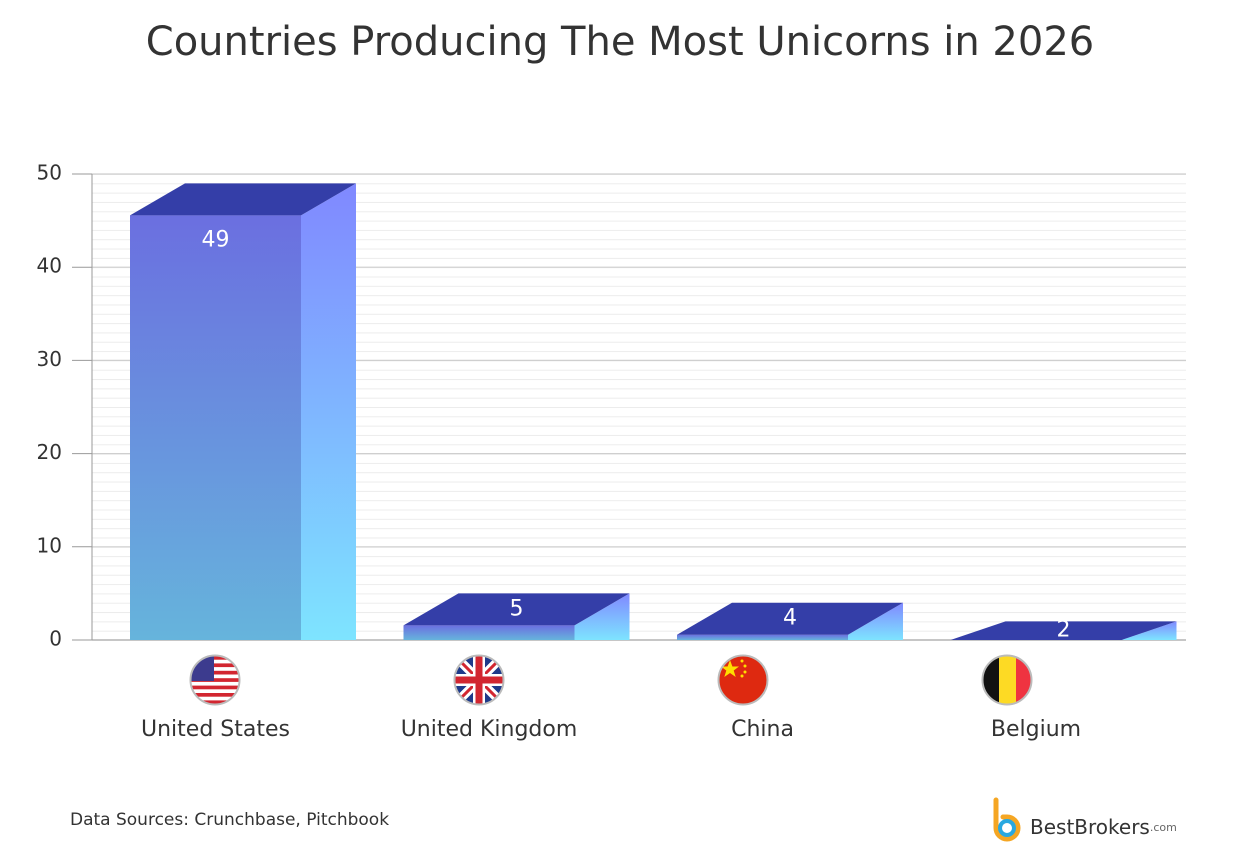  Describe the element at coordinates (489, 729) in the screenshot. I see `x-tick-label: United Kingdom` at that location.